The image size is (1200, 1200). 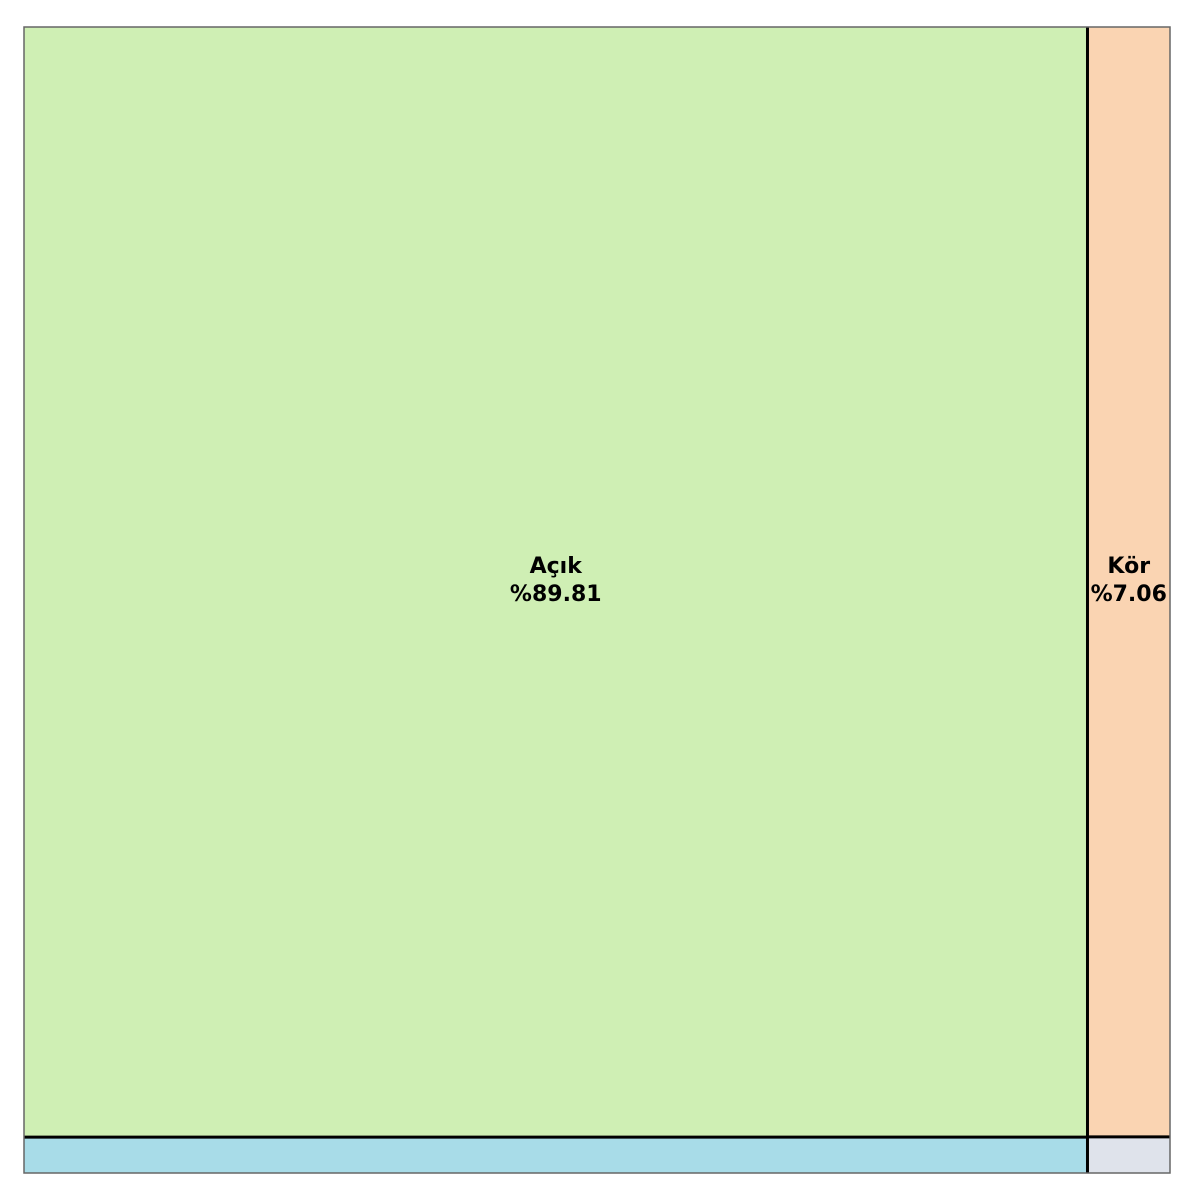 I want to click on cell-label-1-0: Kör %7.06, so click(x=1129, y=580).